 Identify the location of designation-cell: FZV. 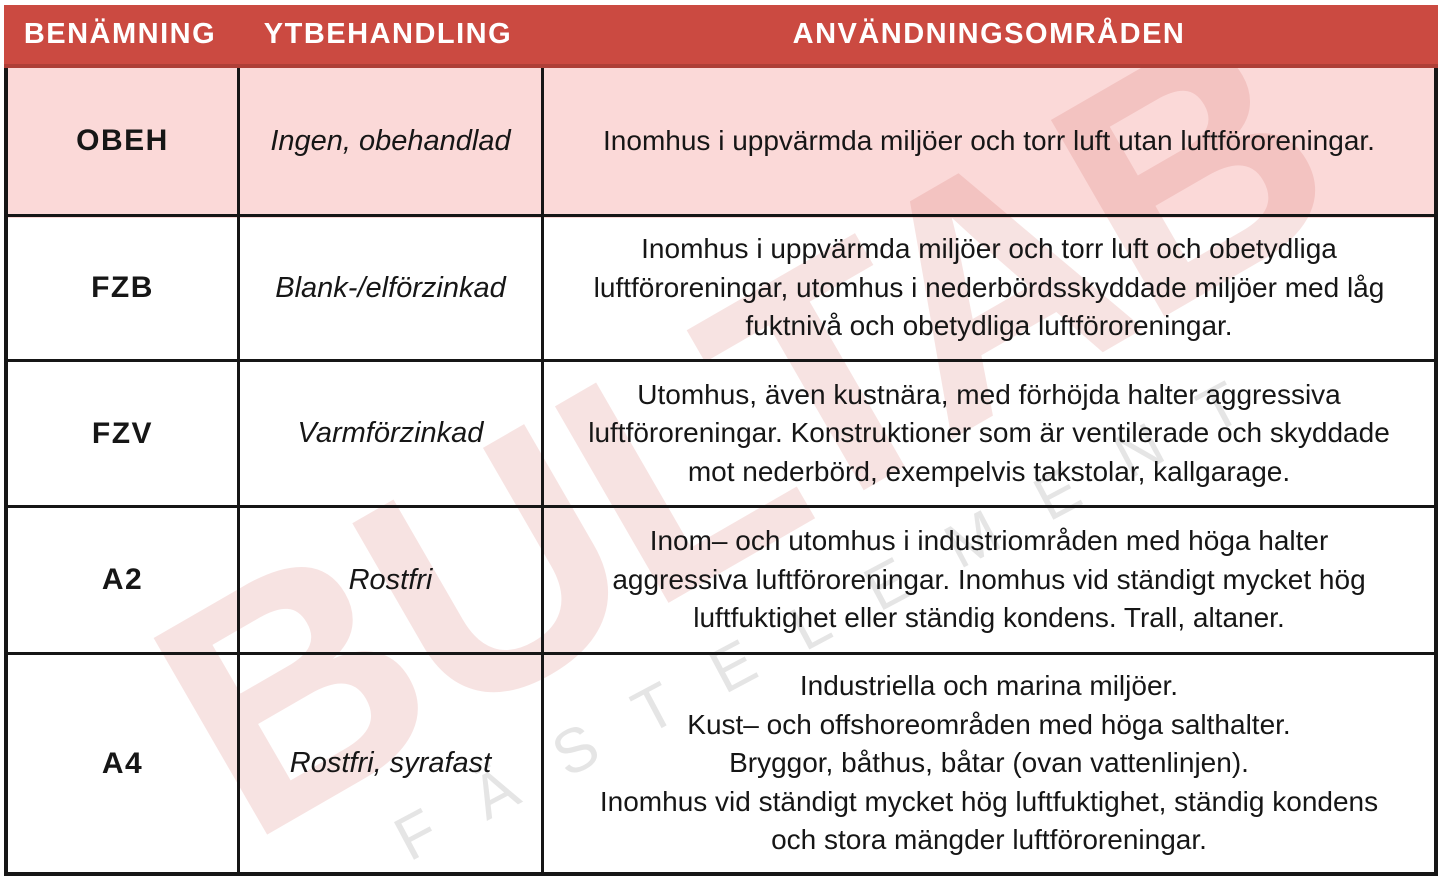
(124, 435).